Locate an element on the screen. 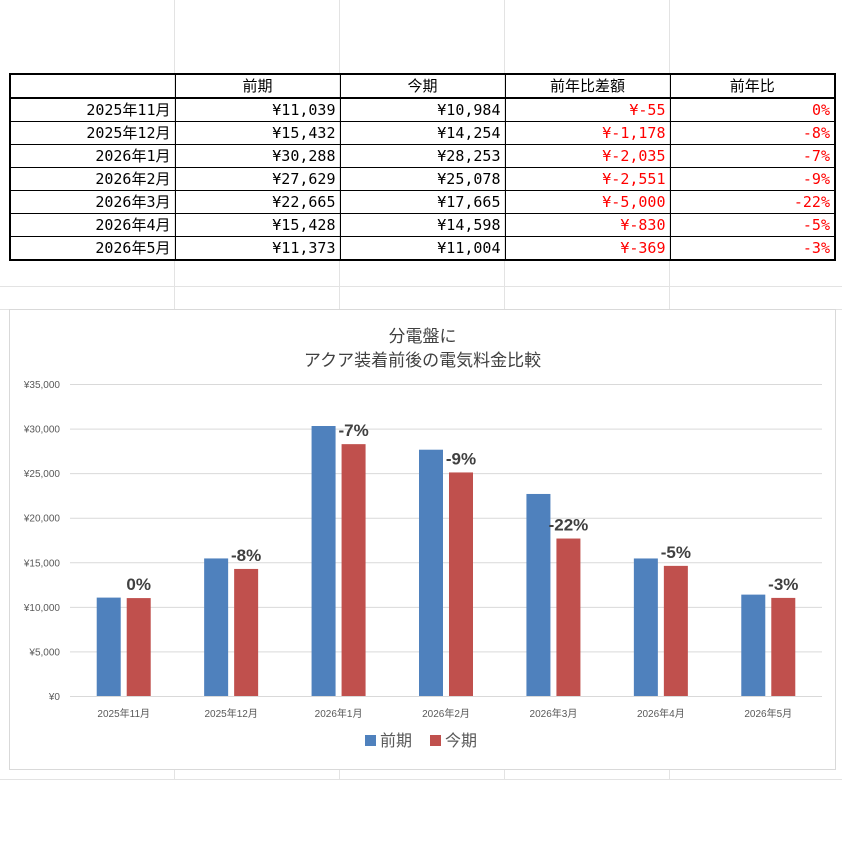 The height and width of the screenshot is (842, 842). y-tick-label: ¥30,000 is located at coordinates (42, 430).